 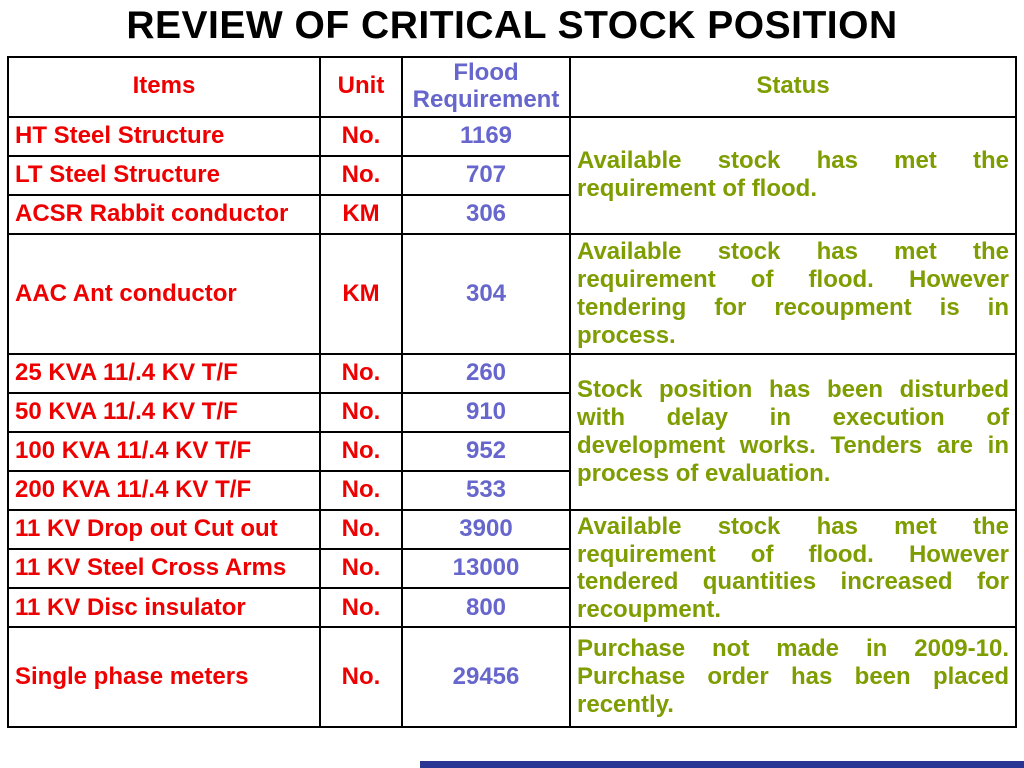 I want to click on header-items: Items, so click(x=164, y=87).